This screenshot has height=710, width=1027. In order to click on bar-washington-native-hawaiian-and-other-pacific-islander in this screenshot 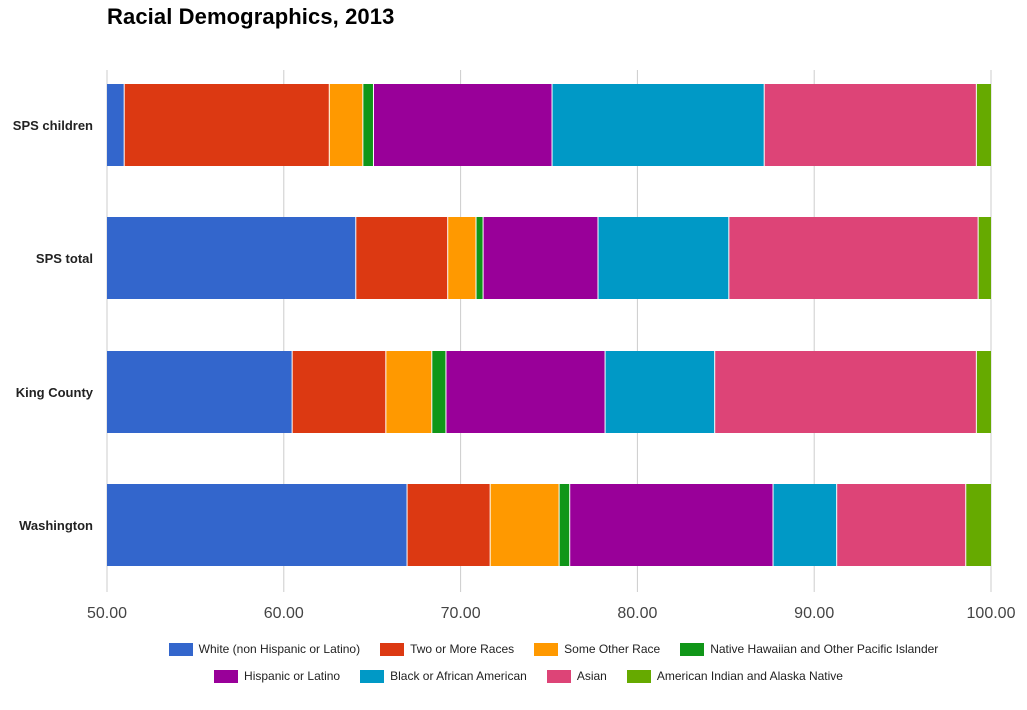, I will do `click(564, 525)`.